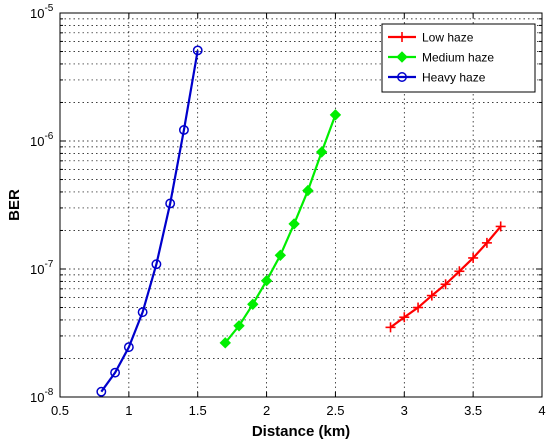 The width and height of the screenshot is (550, 446). I want to click on y-tick-label: 10⁻⁷, so click(42, 268).